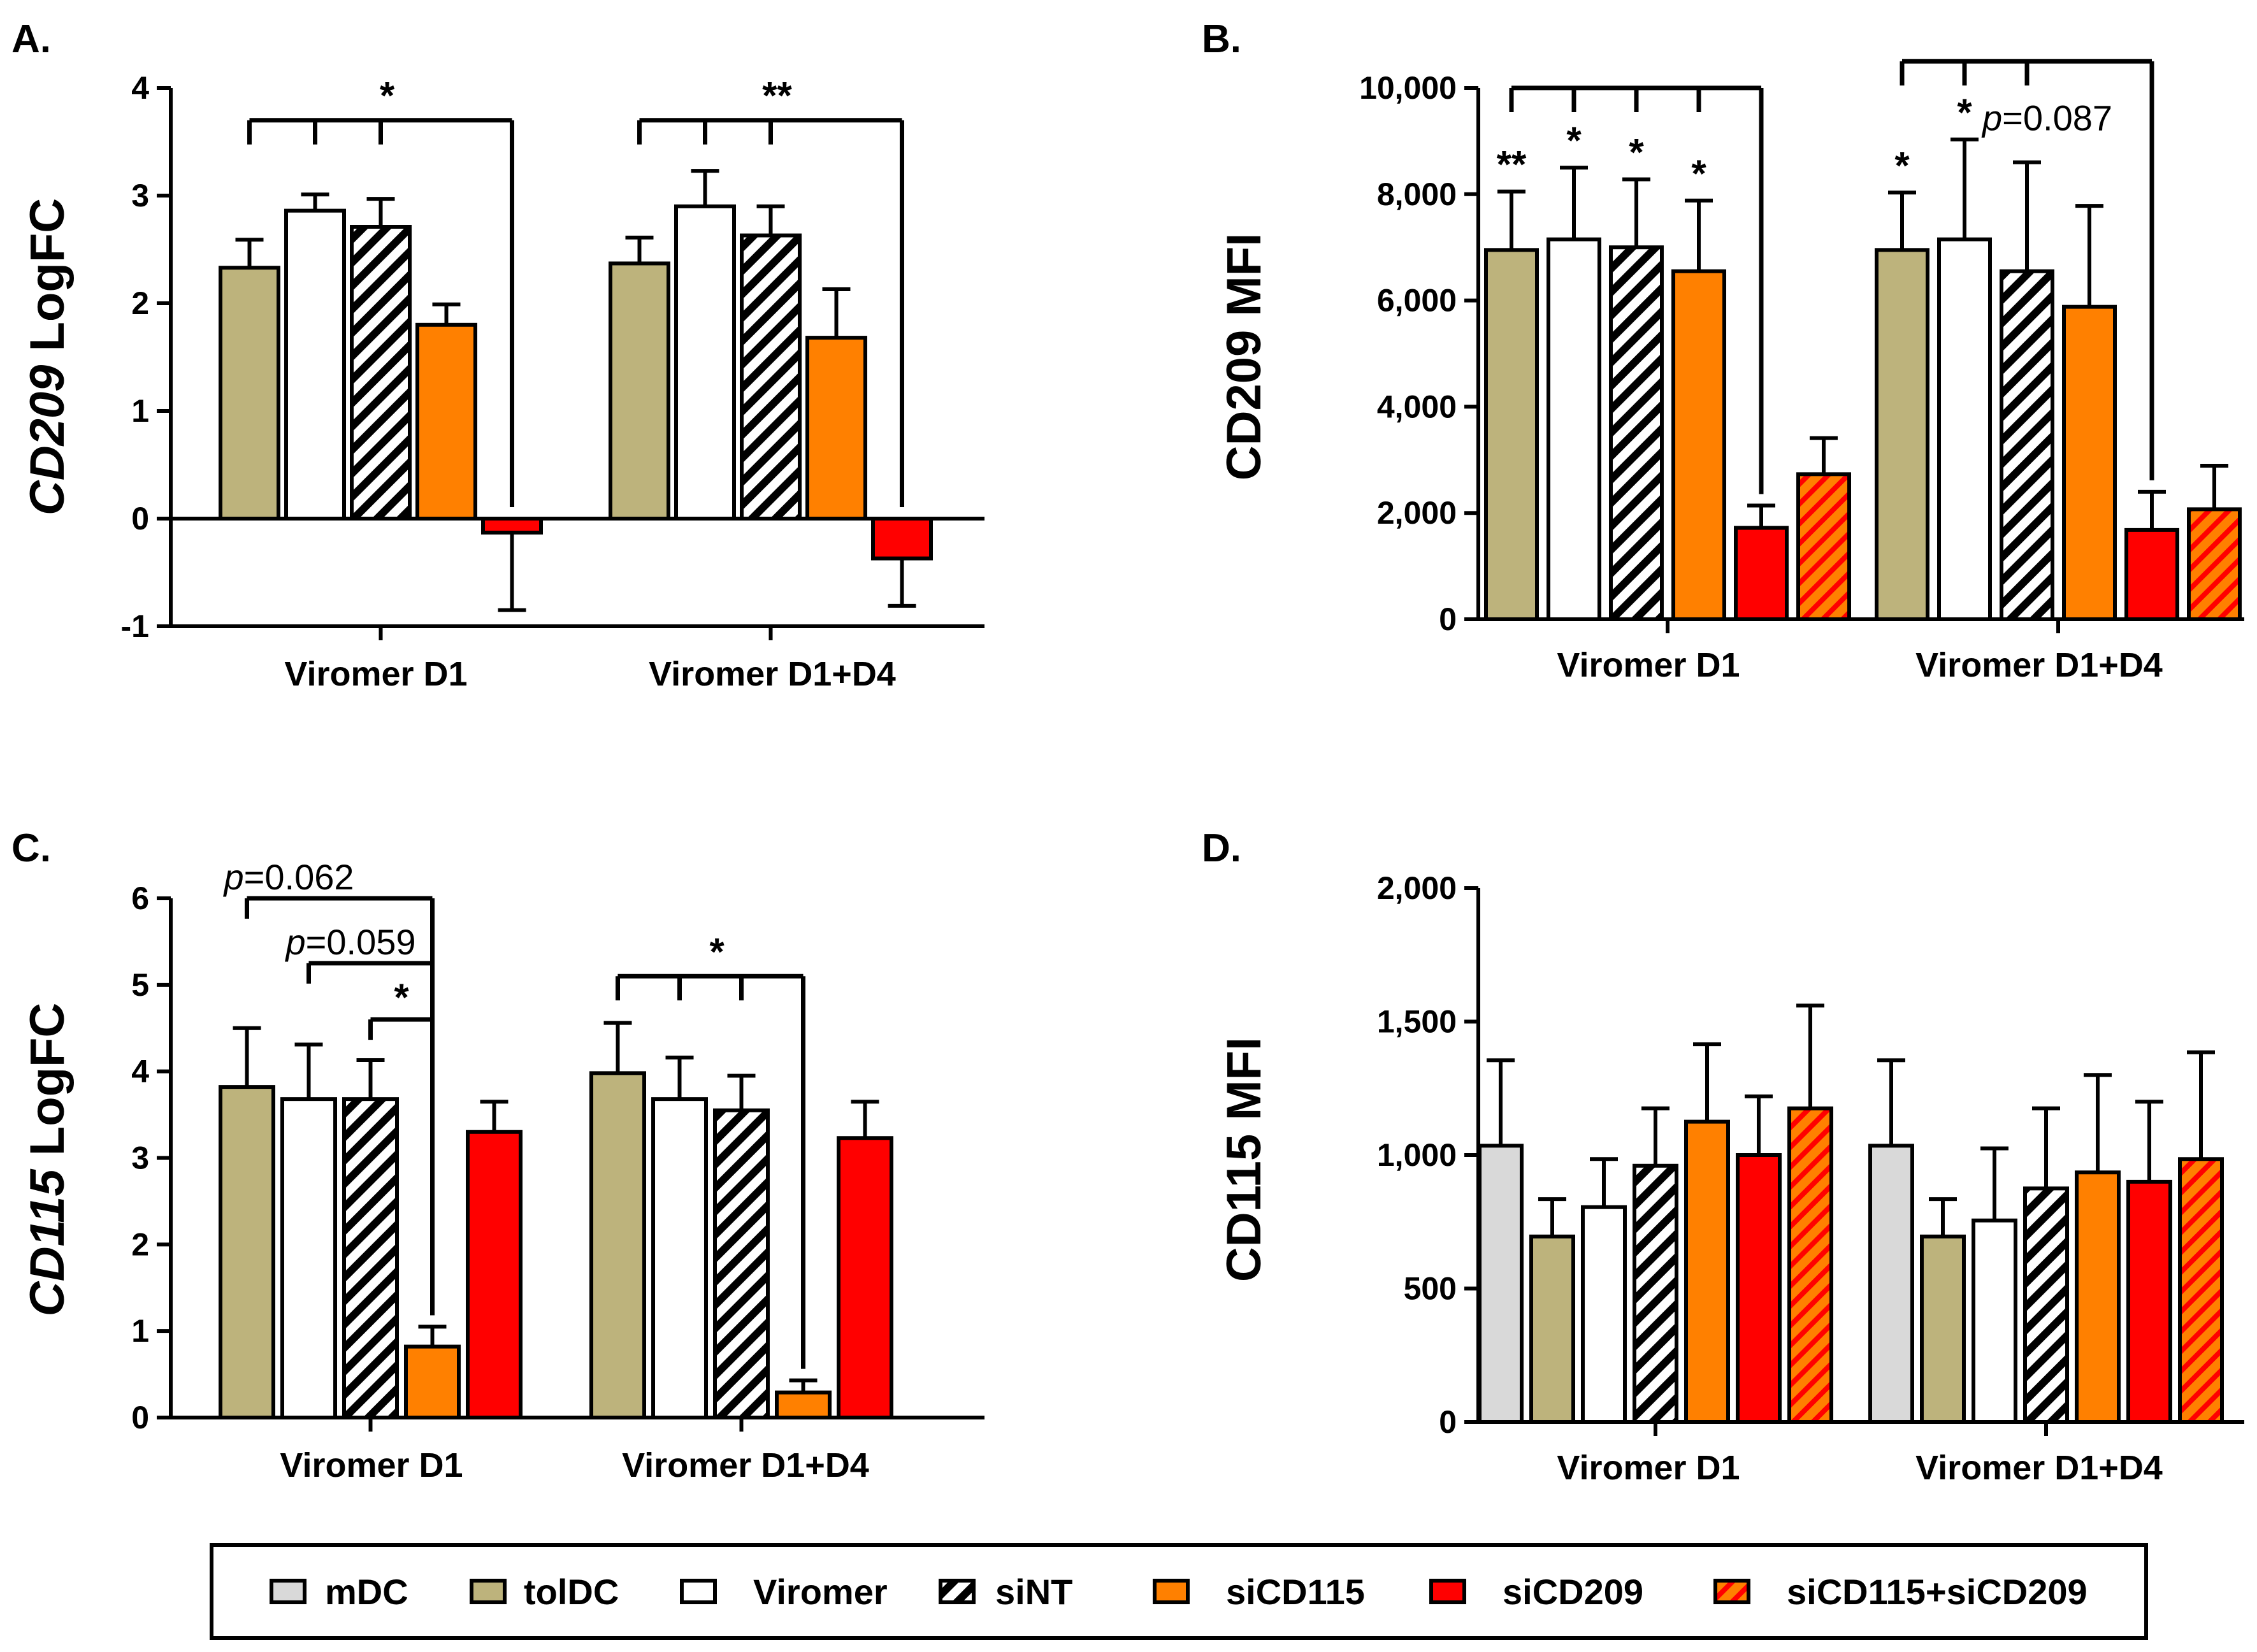 The height and width of the screenshot is (1652, 2257). Describe the element at coordinates (489, 1591) in the screenshot. I see `legend-swatch-toldc` at that location.